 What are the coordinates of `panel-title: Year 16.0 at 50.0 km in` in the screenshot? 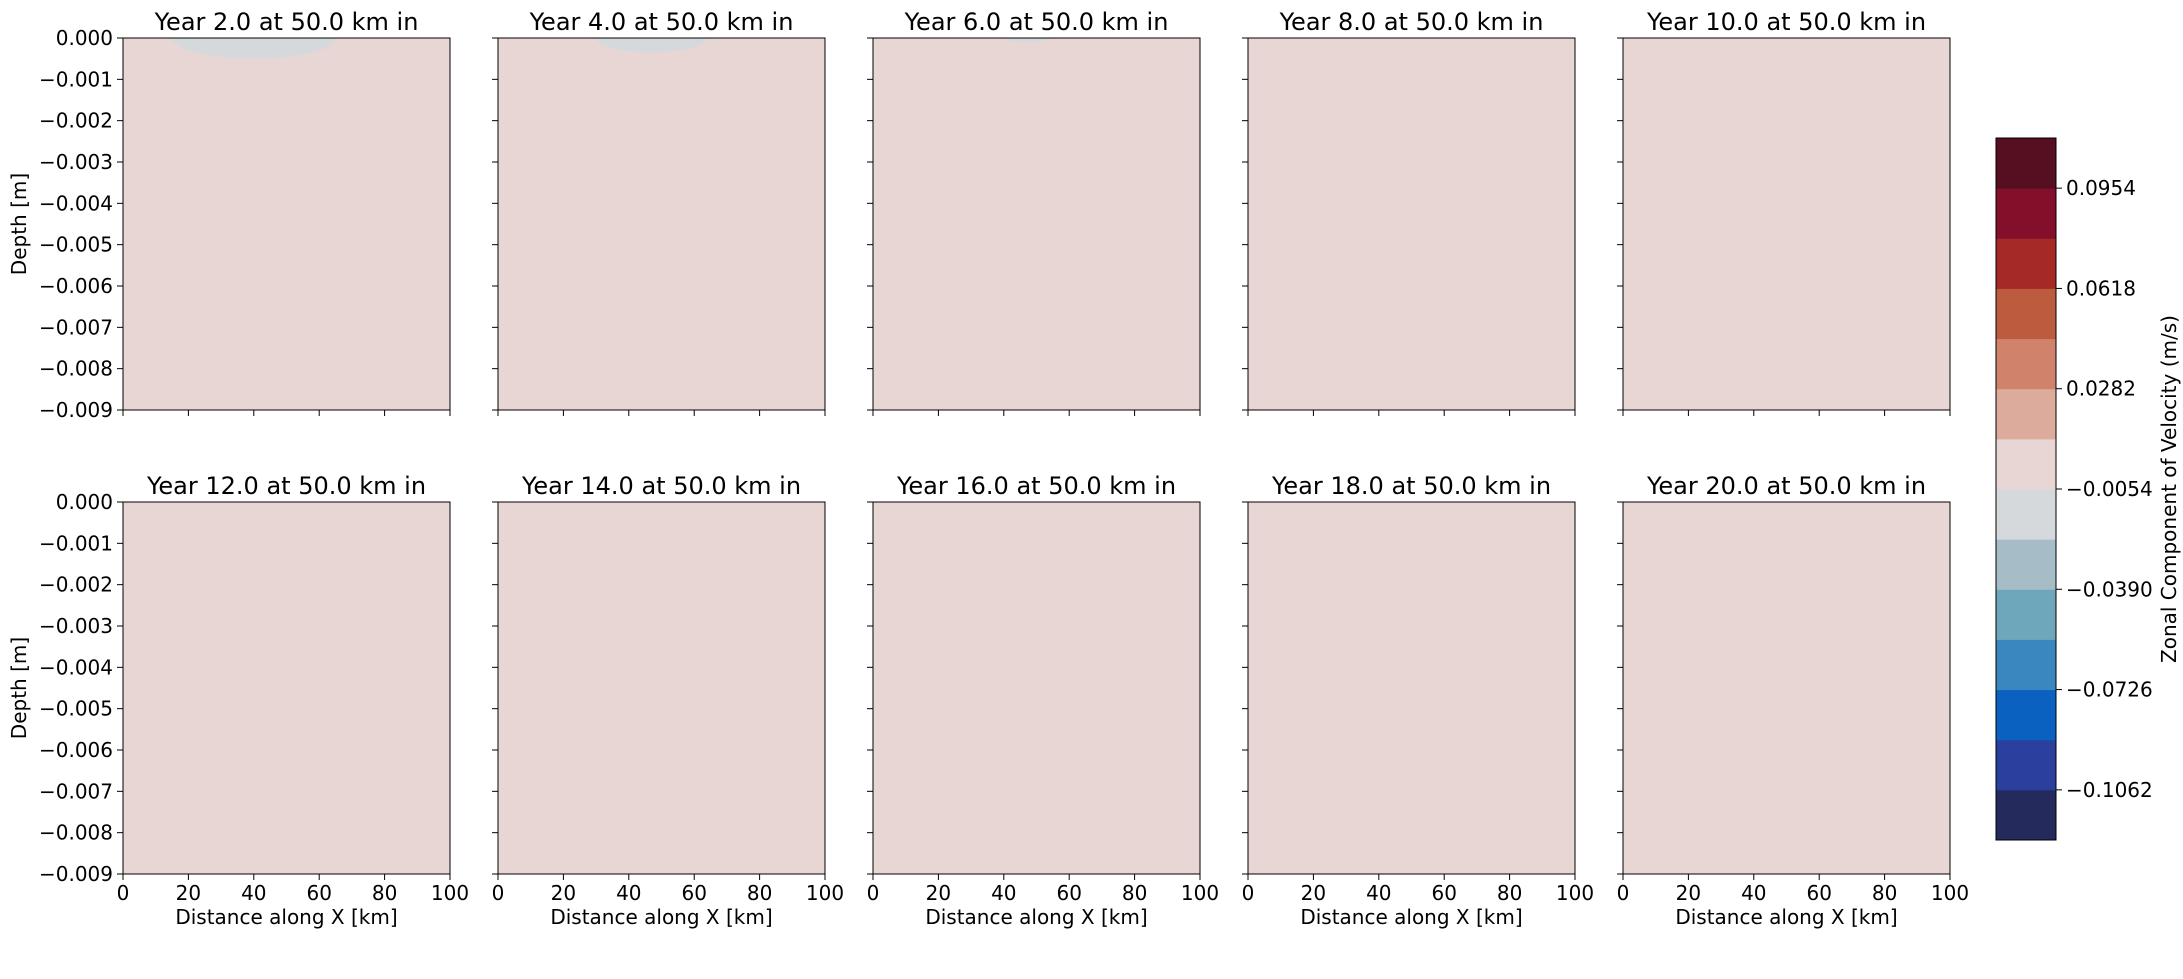 It's located at (1036, 486).